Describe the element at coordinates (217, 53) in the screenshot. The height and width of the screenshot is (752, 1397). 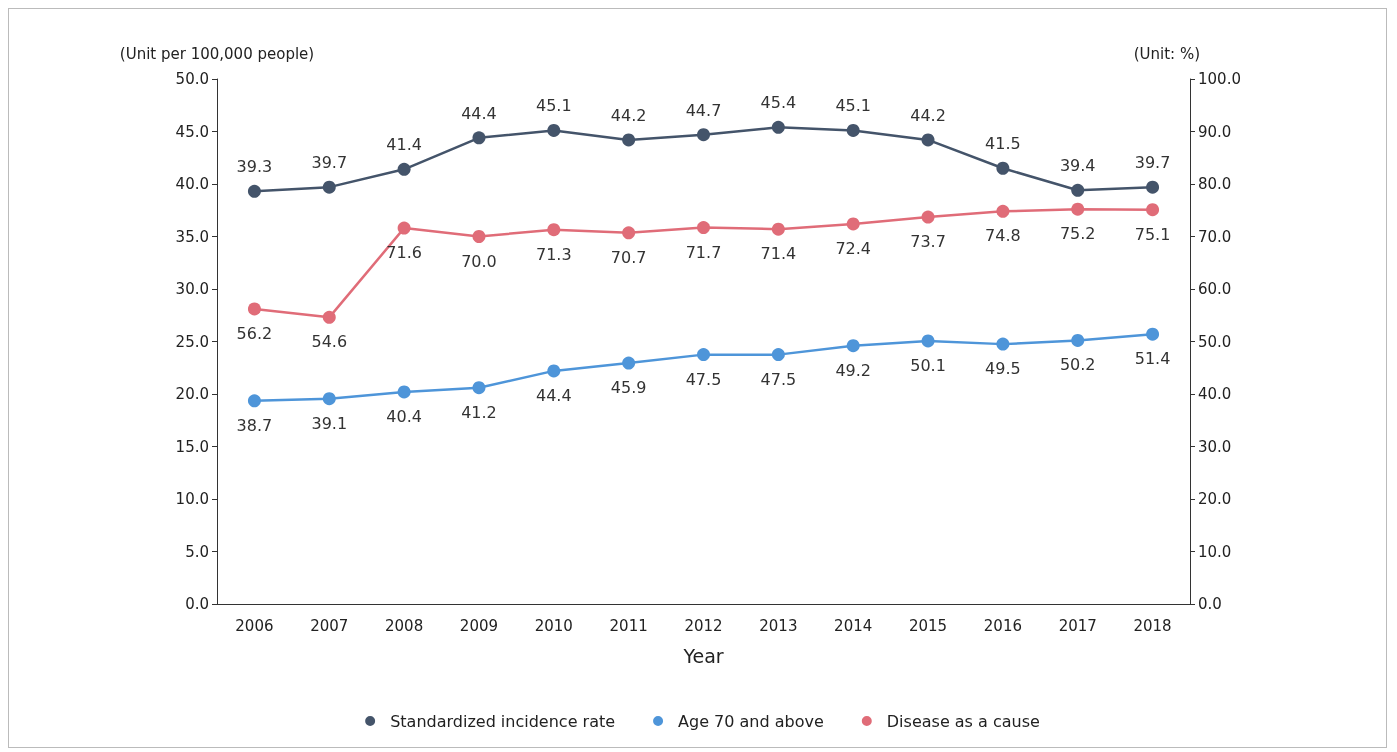
I see `y-axis-title: (Unit per 100,000 people)` at that location.